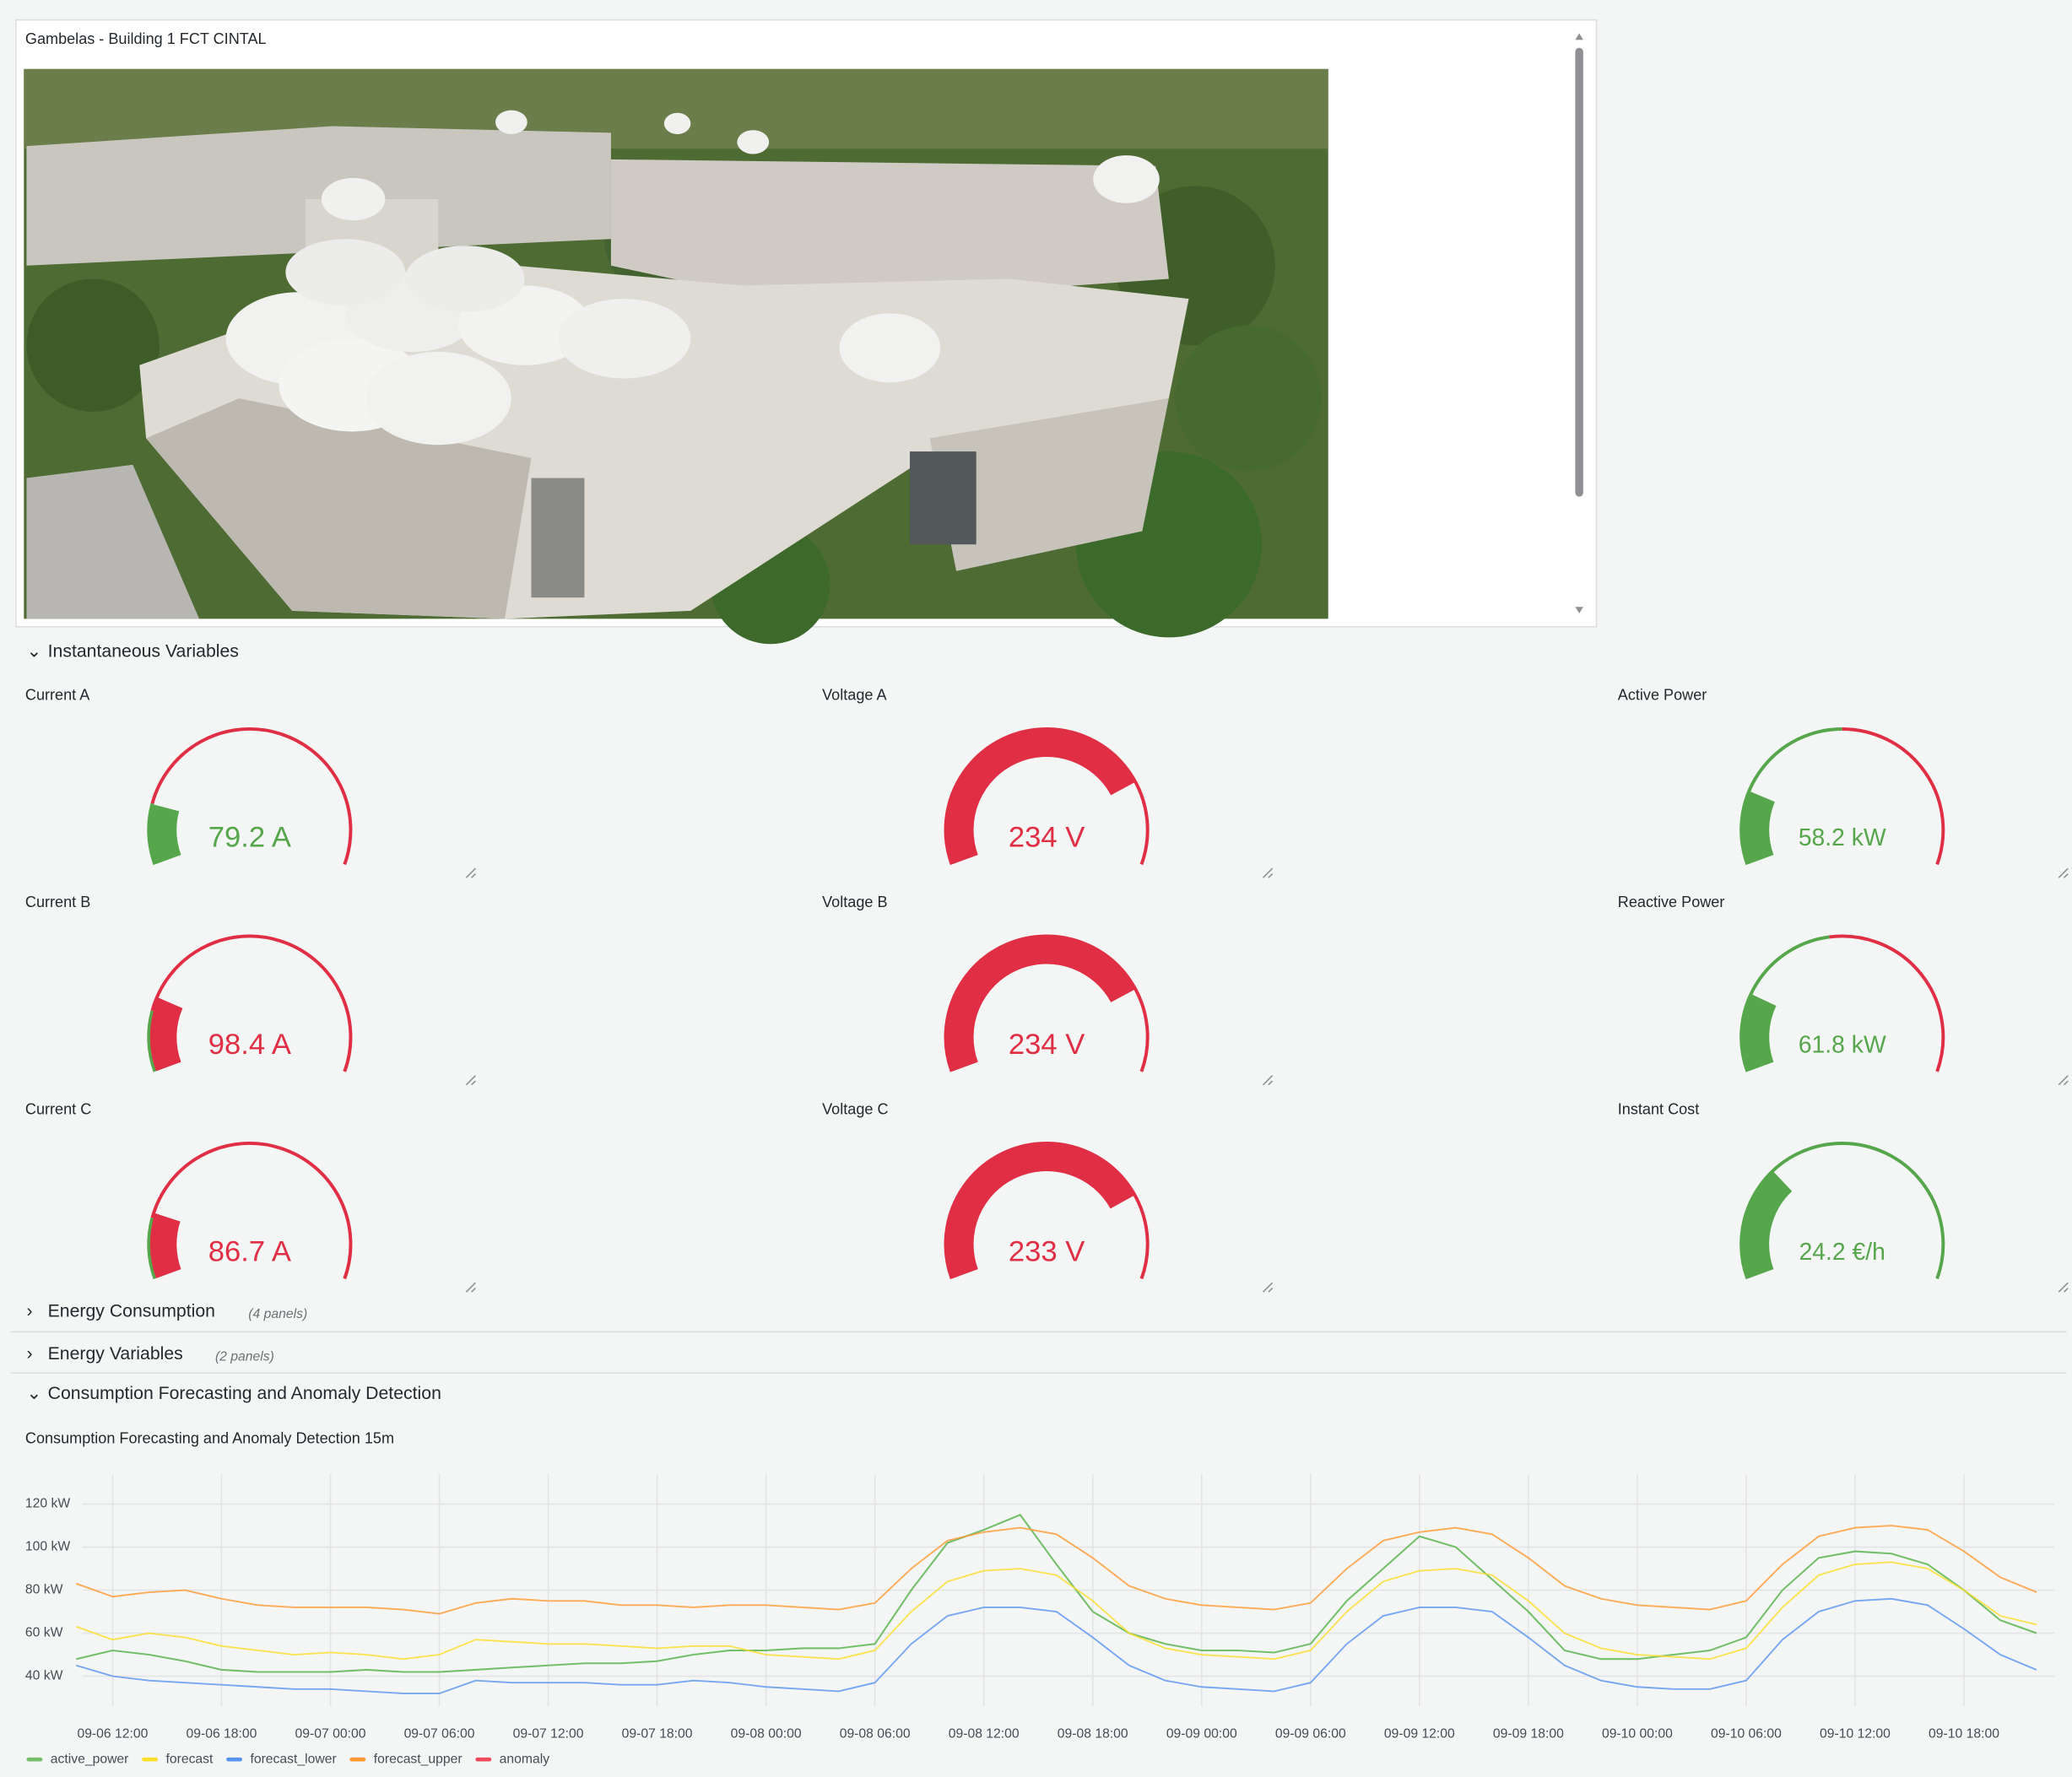  Describe the element at coordinates (1842, 1045) in the screenshot. I see `gauge-value: 61.8 kW` at that location.